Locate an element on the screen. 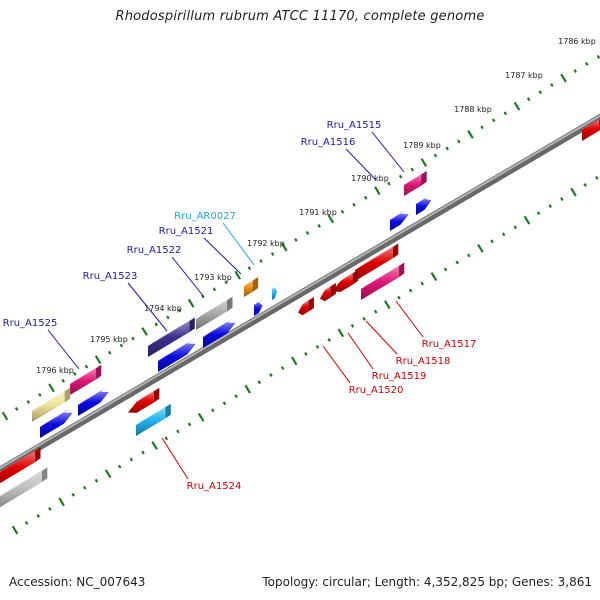 The height and width of the screenshot is (600, 600). gene-label-rru-a1517: Rru_A1517 is located at coordinates (449, 344).